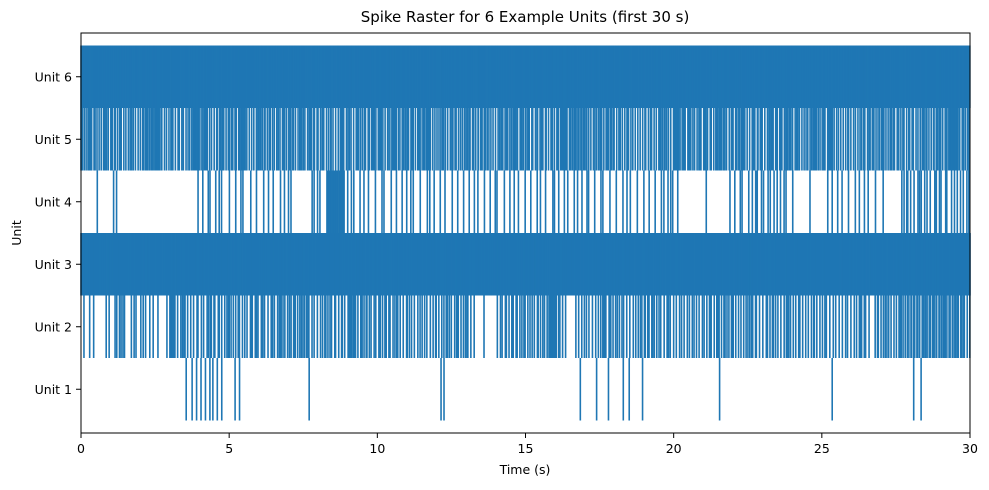  What do you see at coordinates (81, 448) in the screenshot?
I see `x-tick-label: 0` at bounding box center [81, 448].